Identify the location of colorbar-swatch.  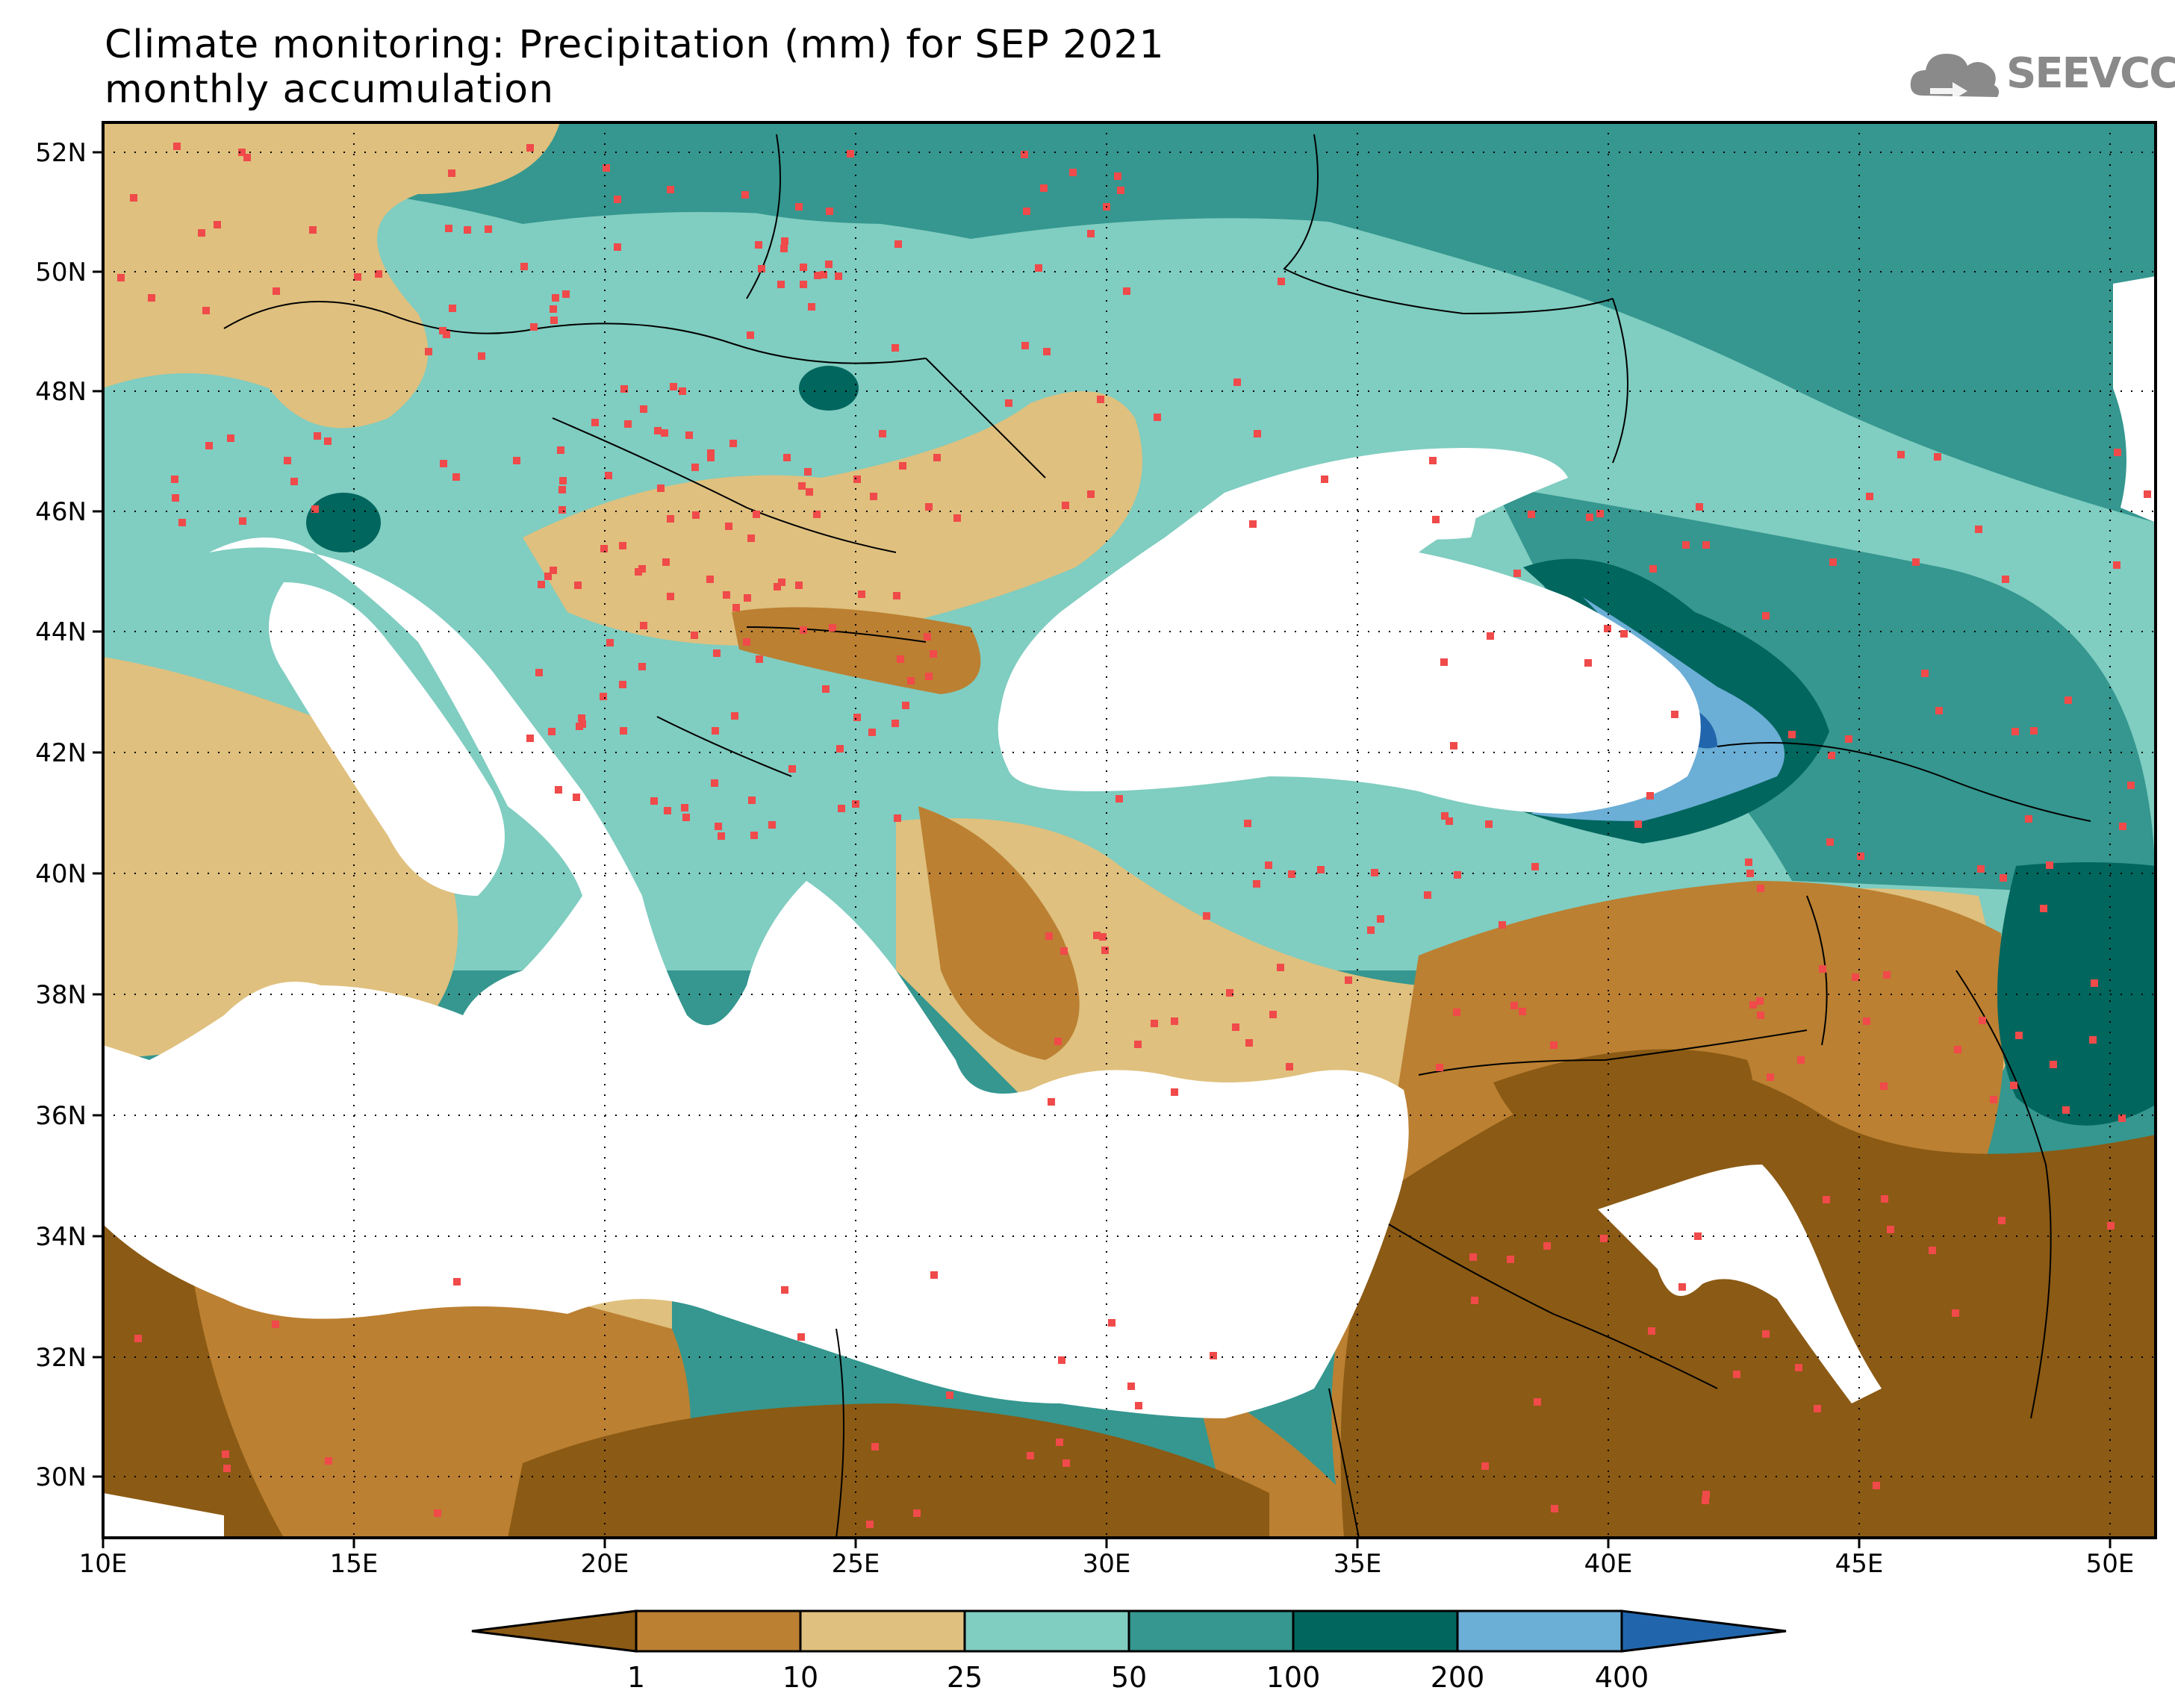
(1539, 1631).